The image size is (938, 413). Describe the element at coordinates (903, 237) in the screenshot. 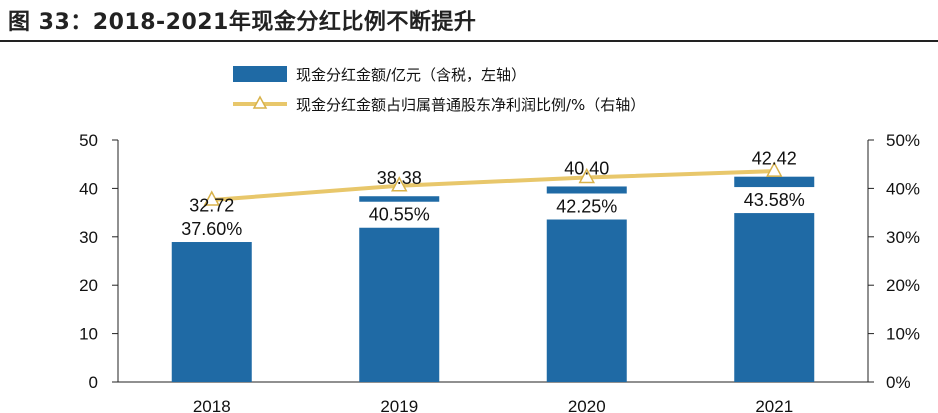

I see `y-right-tick-label: 30%` at that location.